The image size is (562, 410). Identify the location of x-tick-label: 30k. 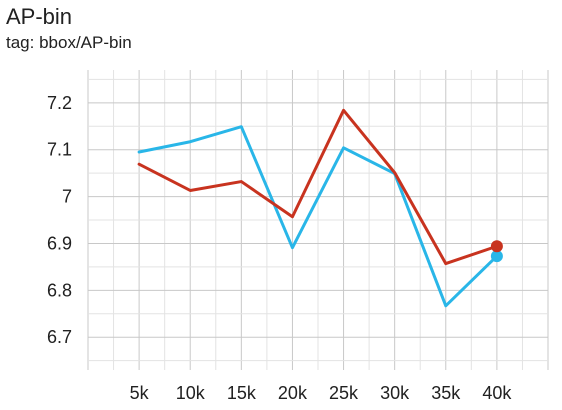
(395, 393).